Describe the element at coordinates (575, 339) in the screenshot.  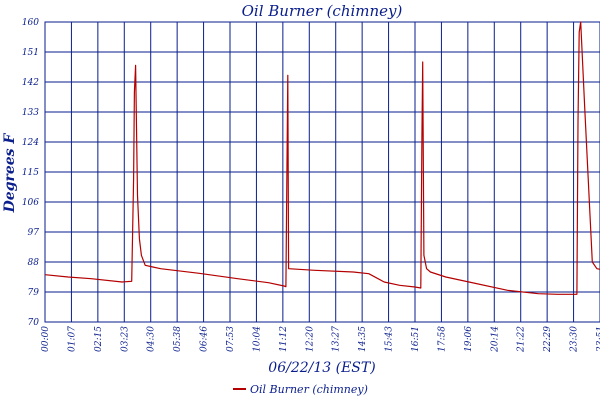
I see `x-tick-label: 23:30` at that location.